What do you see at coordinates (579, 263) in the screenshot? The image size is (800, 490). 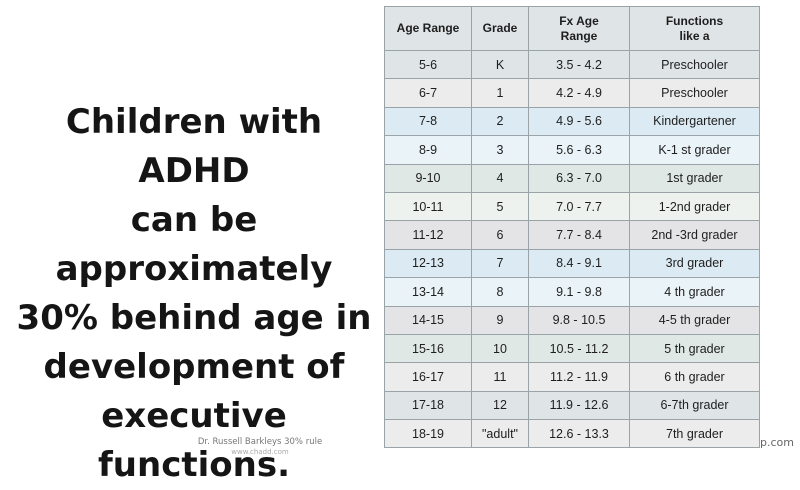 I see `cell-fx-age-range: 8.4 - 9.1` at bounding box center [579, 263].